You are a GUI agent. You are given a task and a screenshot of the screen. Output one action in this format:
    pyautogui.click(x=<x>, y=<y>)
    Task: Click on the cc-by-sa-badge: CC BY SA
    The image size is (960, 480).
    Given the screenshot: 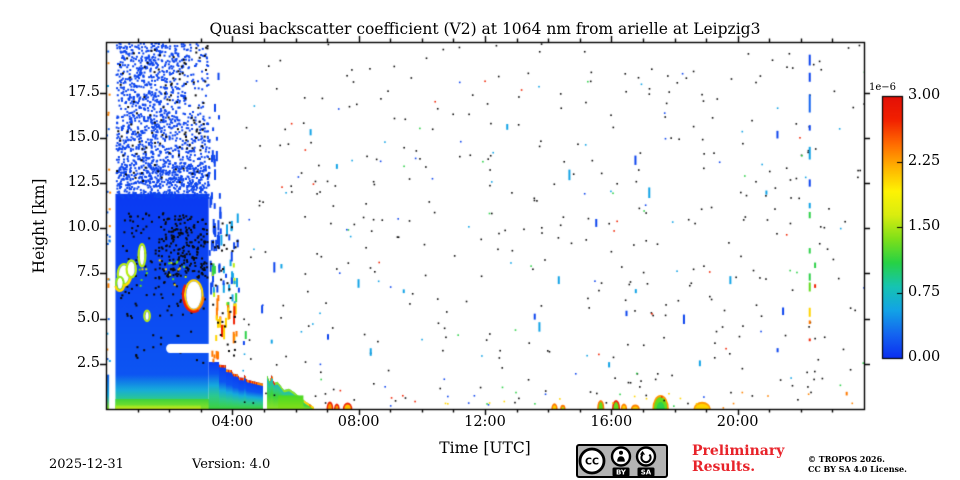 What is the action you would take?
    pyautogui.click(x=622, y=461)
    